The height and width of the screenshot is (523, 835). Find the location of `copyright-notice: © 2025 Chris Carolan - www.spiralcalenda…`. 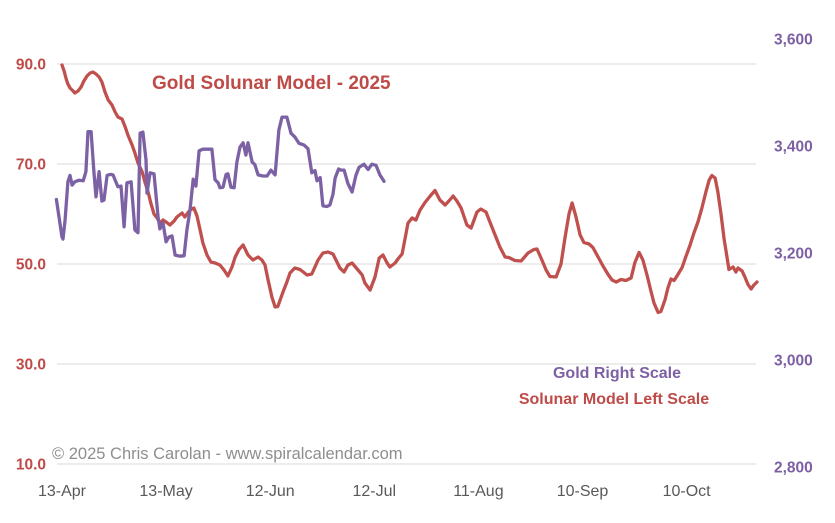

copyright-notice: © 2025 Chris Carolan - www.spiralcalenda… is located at coordinates (227, 454).